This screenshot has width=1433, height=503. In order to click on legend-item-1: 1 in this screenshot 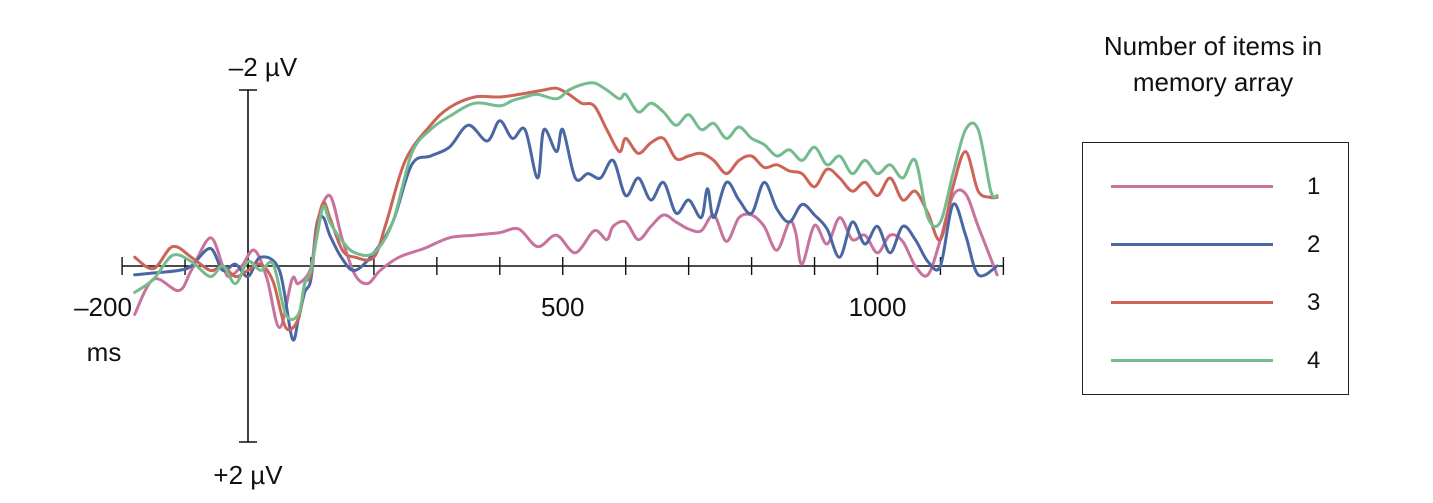, I will do `click(1221, 187)`.